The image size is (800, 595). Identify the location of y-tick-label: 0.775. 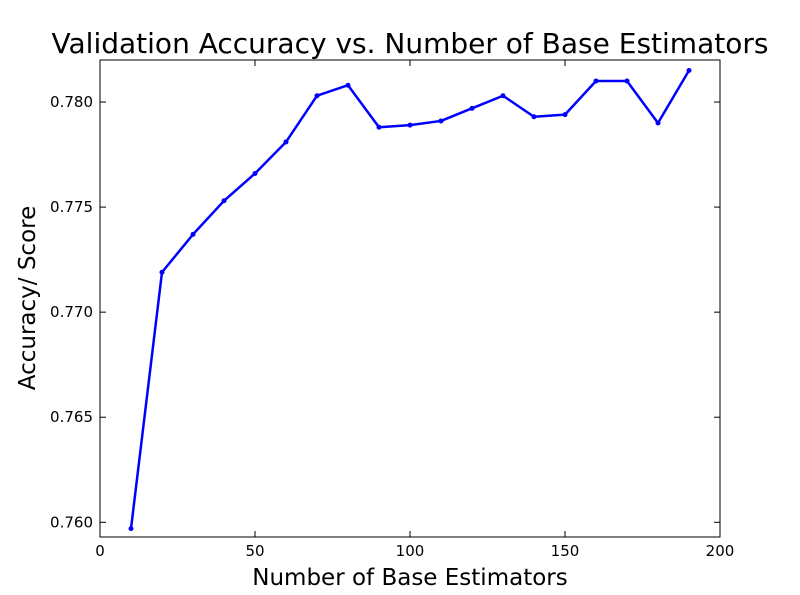
(71, 207).